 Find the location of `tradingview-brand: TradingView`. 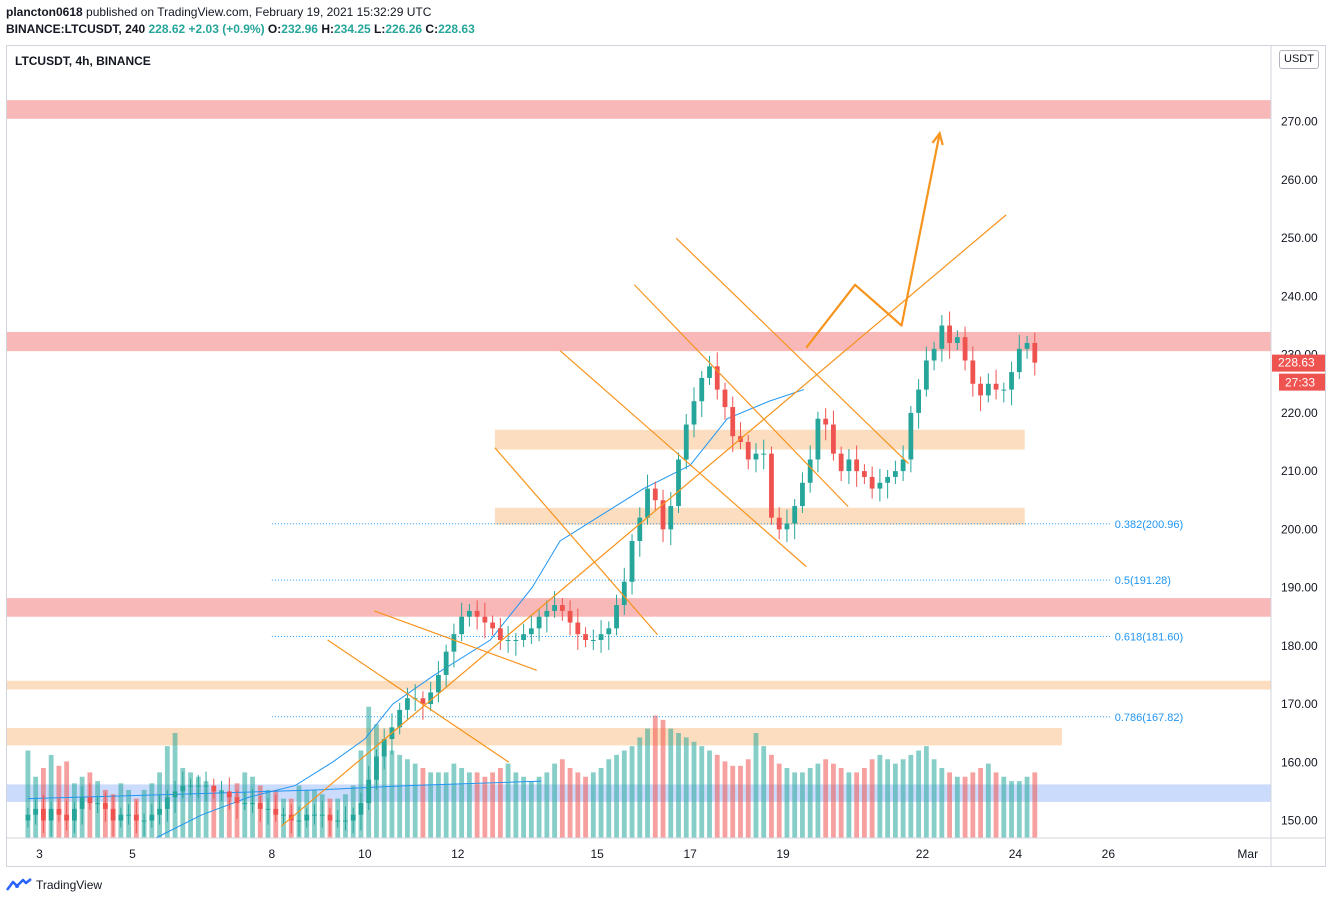

tradingview-brand: TradingView is located at coordinates (69, 885).